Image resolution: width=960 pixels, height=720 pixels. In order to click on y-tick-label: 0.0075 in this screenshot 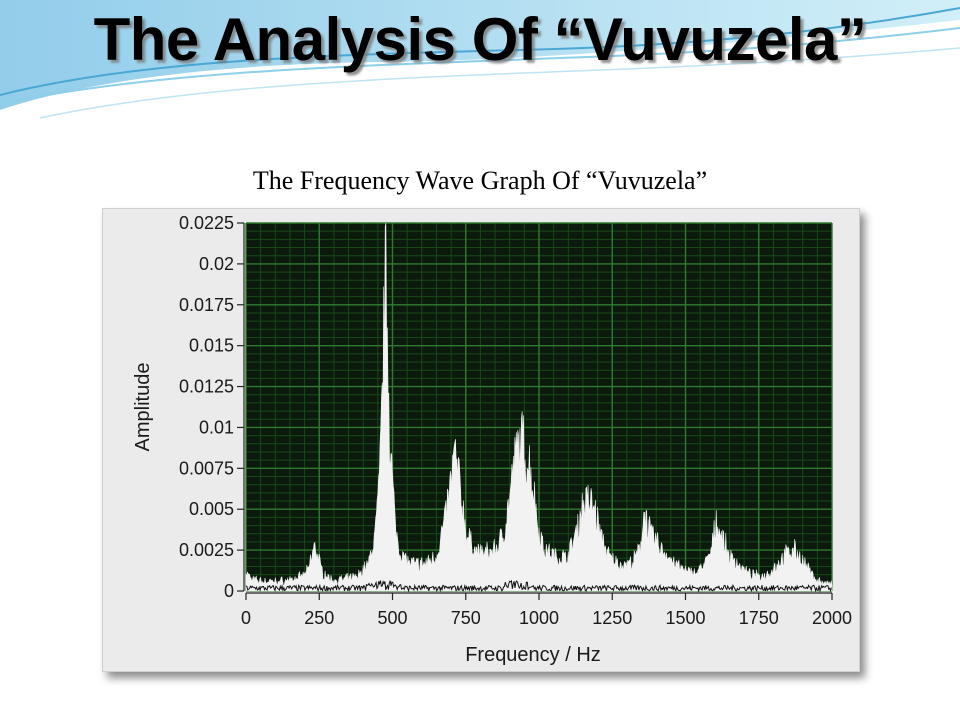, I will do `click(206, 468)`.